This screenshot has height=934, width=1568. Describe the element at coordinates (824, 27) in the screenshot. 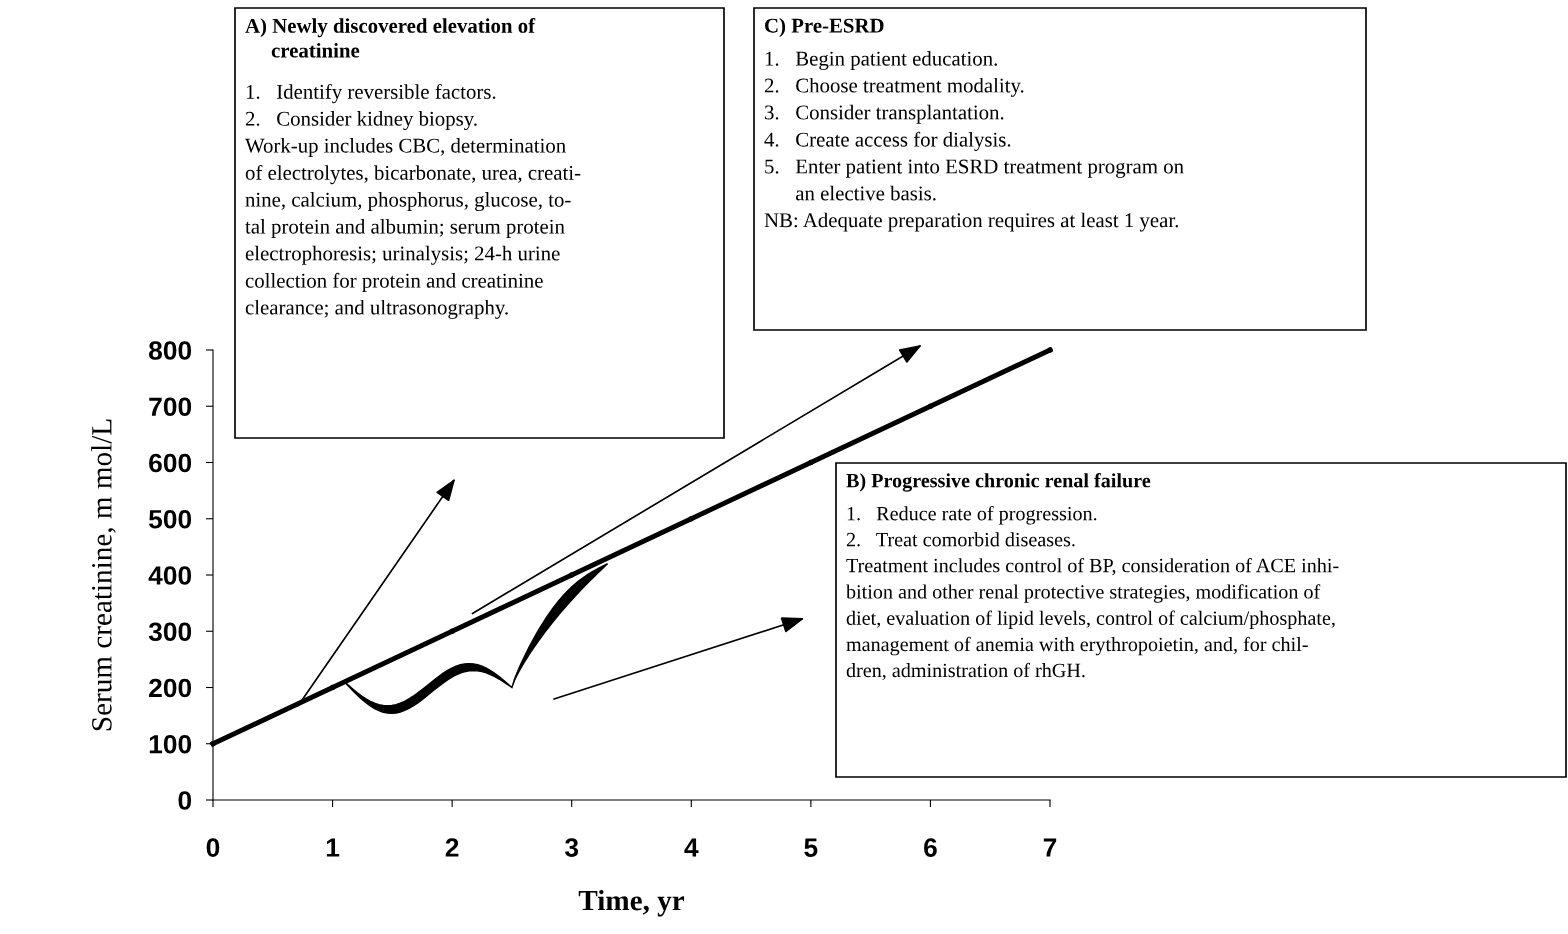

I see `text: C) Pre-ESRD` at that location.